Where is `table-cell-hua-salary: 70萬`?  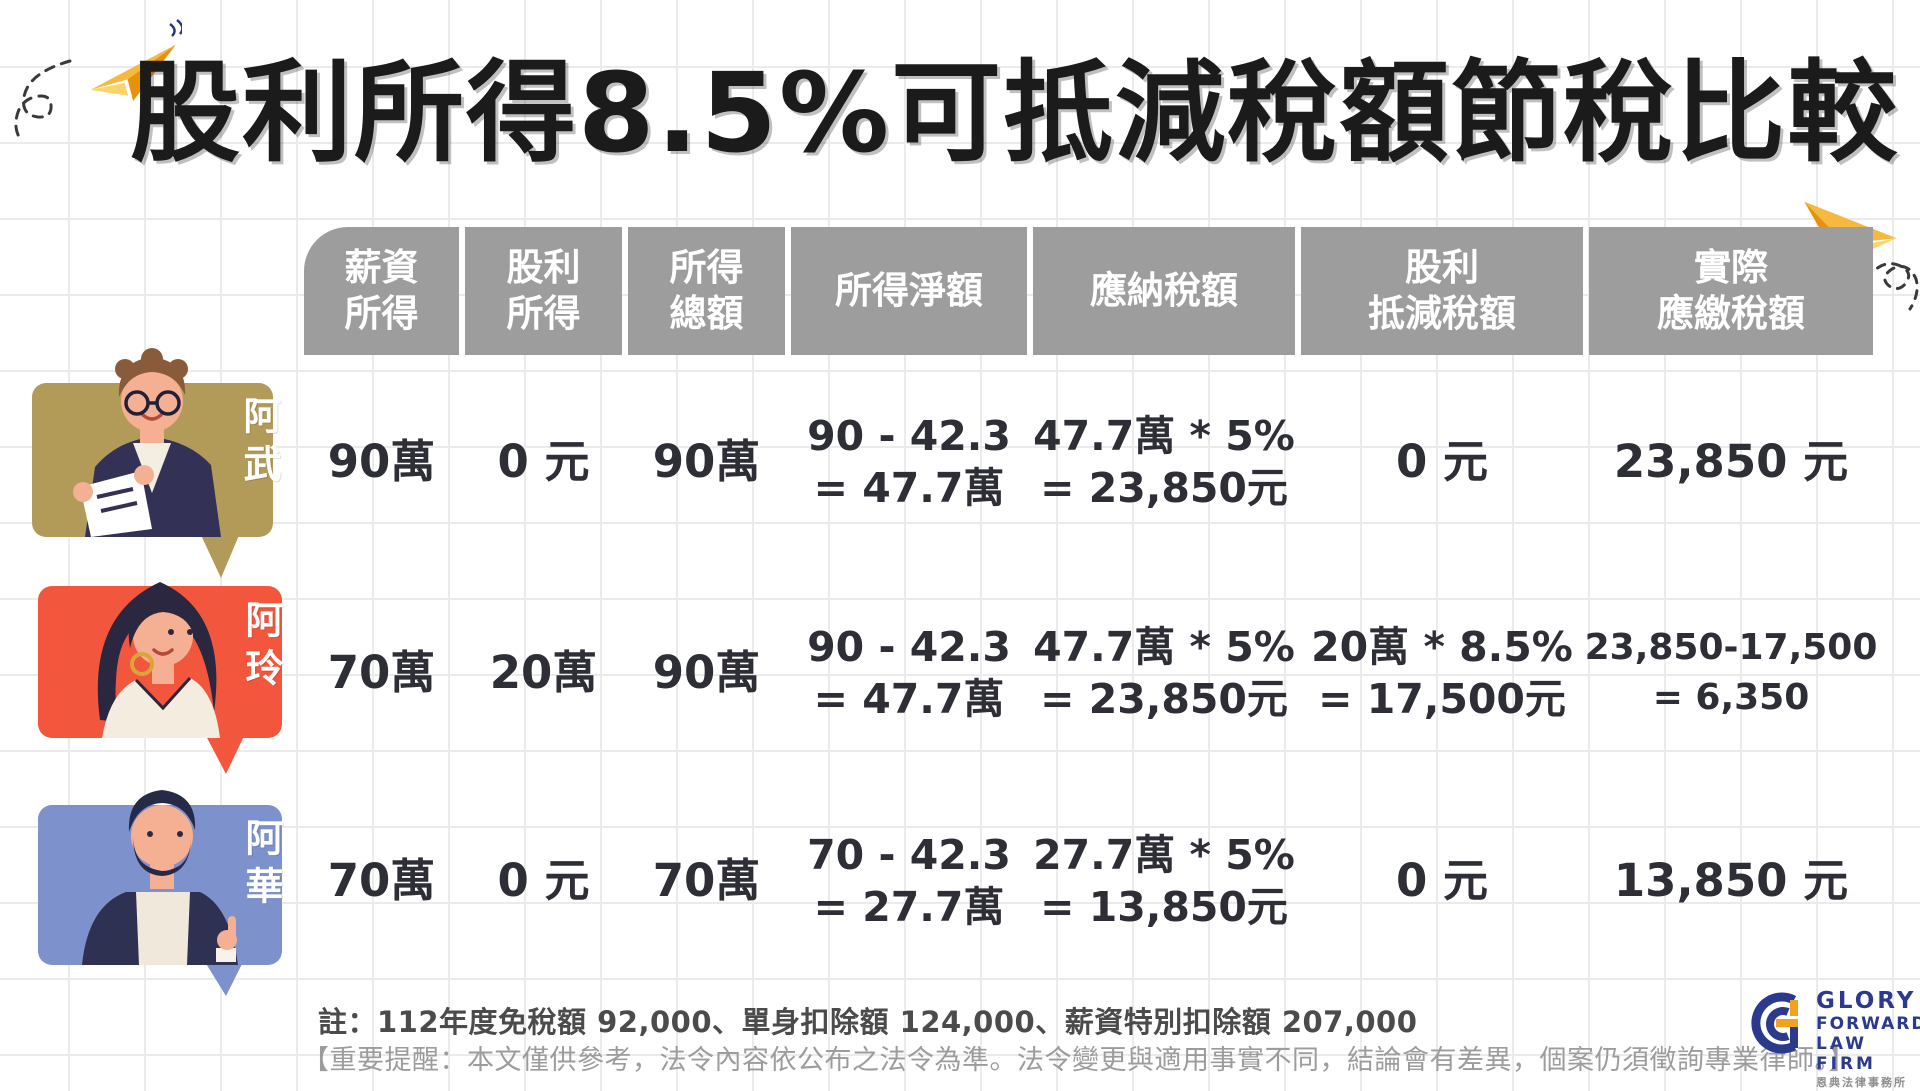
table-cell-hua-salary: 70萬 is located at coordinates (381, 880).